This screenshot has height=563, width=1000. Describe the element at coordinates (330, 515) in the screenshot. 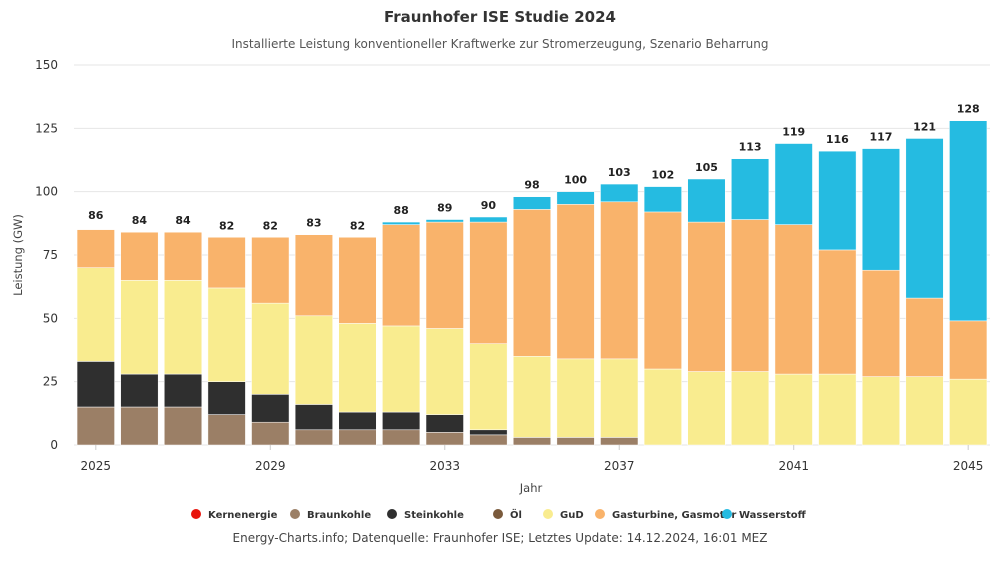

I see `legend-item-1: Braunkohle` at that location.